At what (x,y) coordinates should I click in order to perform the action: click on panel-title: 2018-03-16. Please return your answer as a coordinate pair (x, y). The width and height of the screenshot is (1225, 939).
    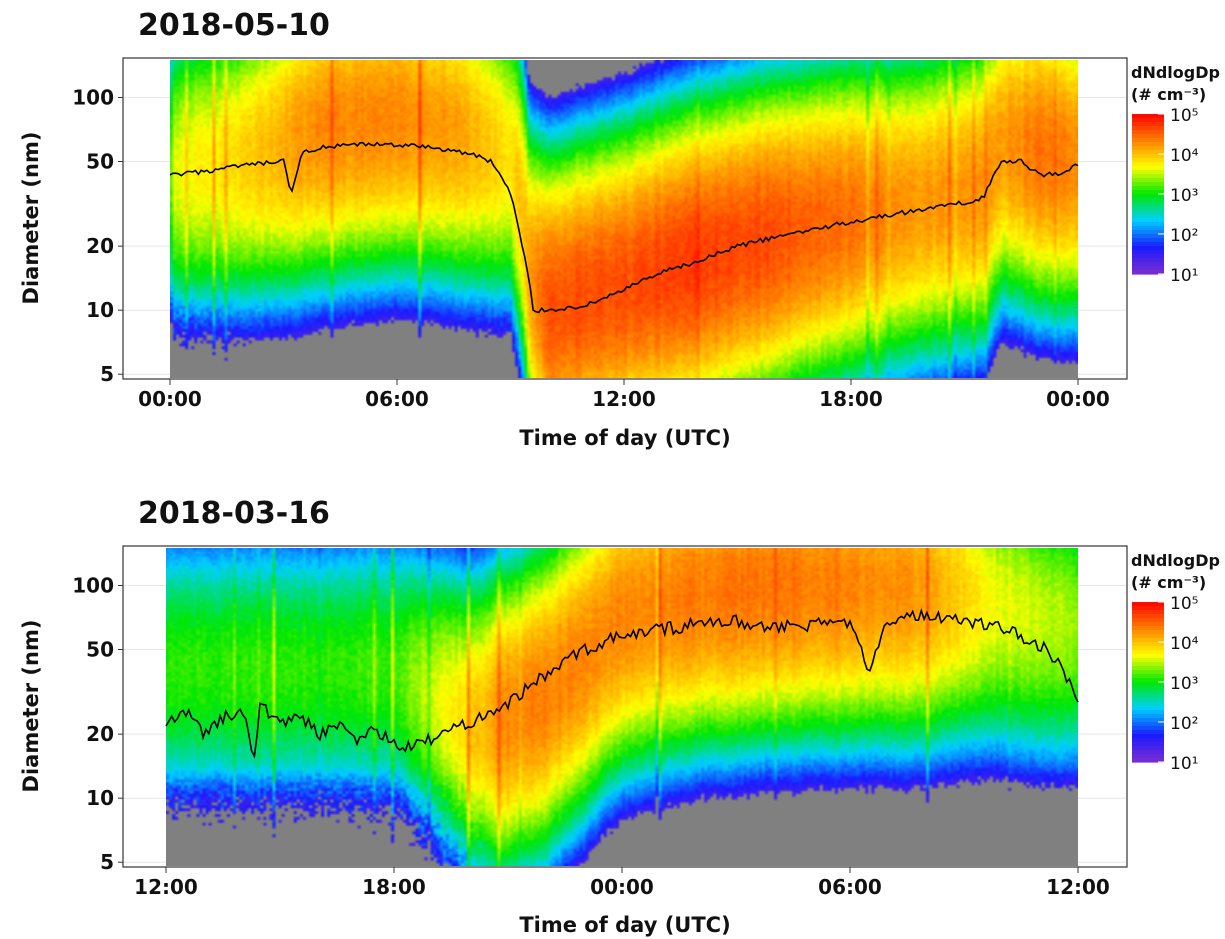
    Looking at the image, I should click on (234, 513).